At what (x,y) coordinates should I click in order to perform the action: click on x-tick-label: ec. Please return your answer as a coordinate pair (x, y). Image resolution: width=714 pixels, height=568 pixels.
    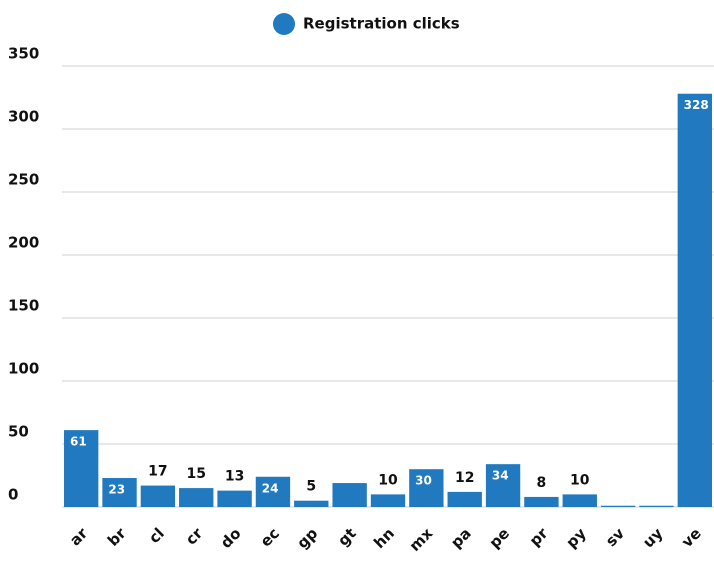
    Looking at the image, I should click on (270, 537).